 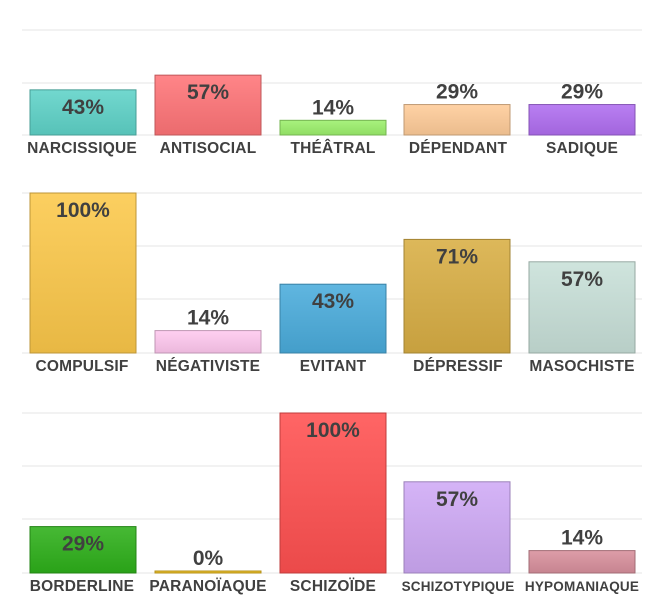 I want to click on bar-compulsif, so click(x=83, y=273).